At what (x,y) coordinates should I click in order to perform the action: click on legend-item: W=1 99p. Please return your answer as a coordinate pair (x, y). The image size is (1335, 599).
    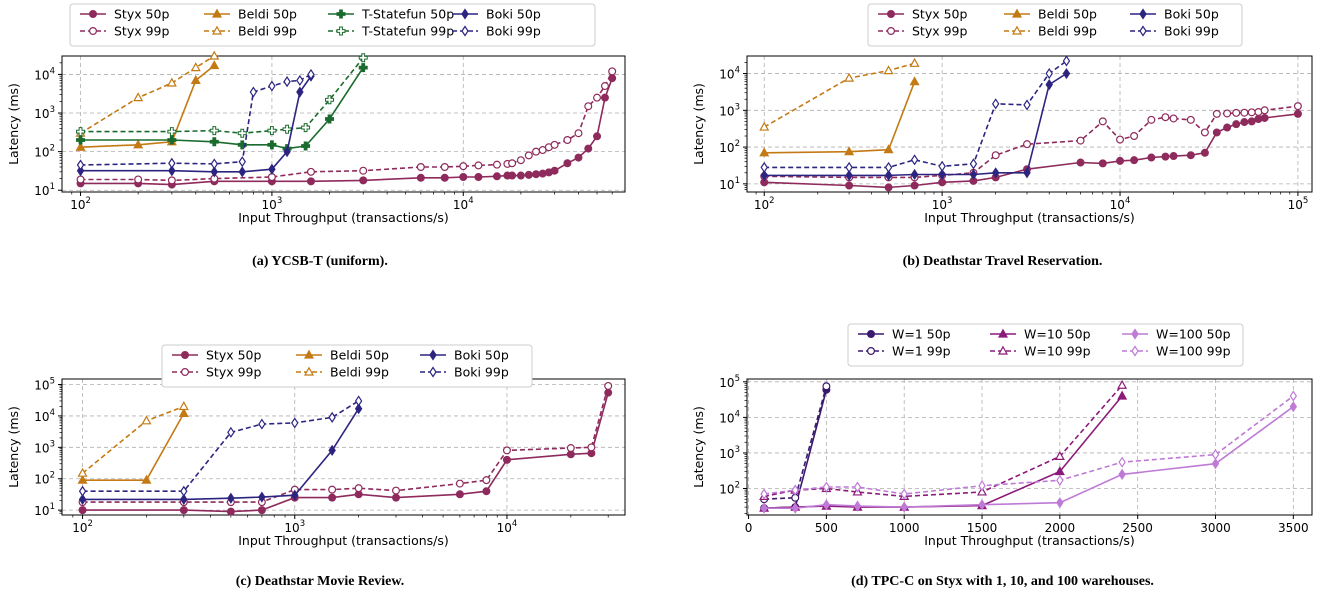
    Looking at the image, I should click on (904, 351).